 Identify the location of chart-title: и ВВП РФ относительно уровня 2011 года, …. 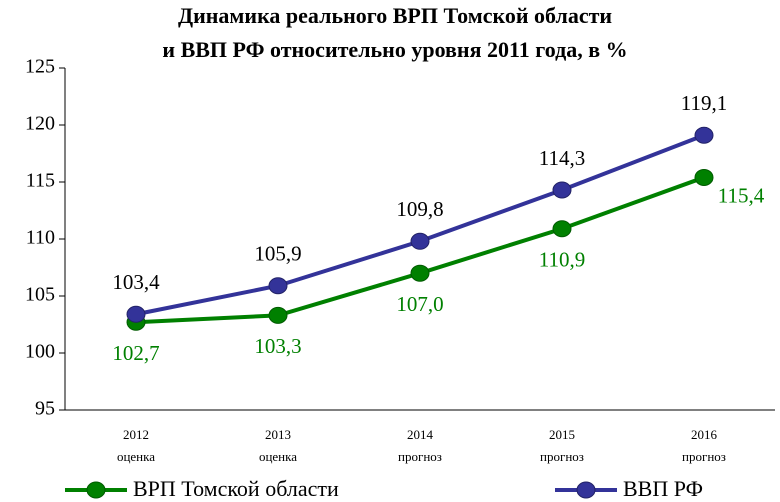
(394, 49).